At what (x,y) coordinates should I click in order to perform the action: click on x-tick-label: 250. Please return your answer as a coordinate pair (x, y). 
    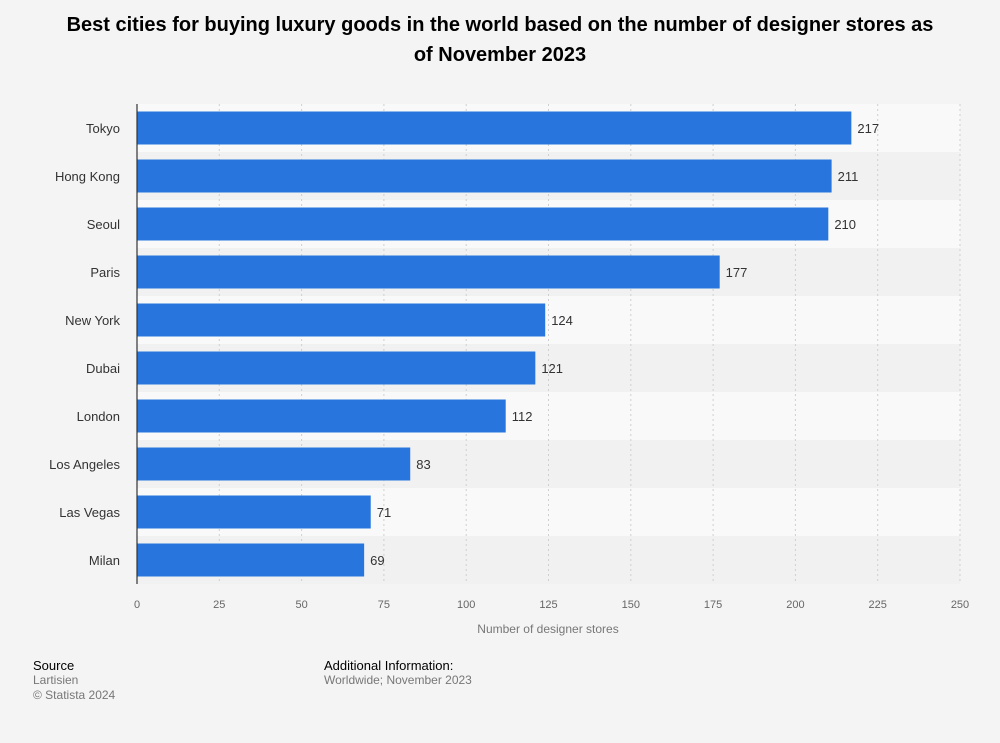
    Looking at the image, I should click on (960, 605).